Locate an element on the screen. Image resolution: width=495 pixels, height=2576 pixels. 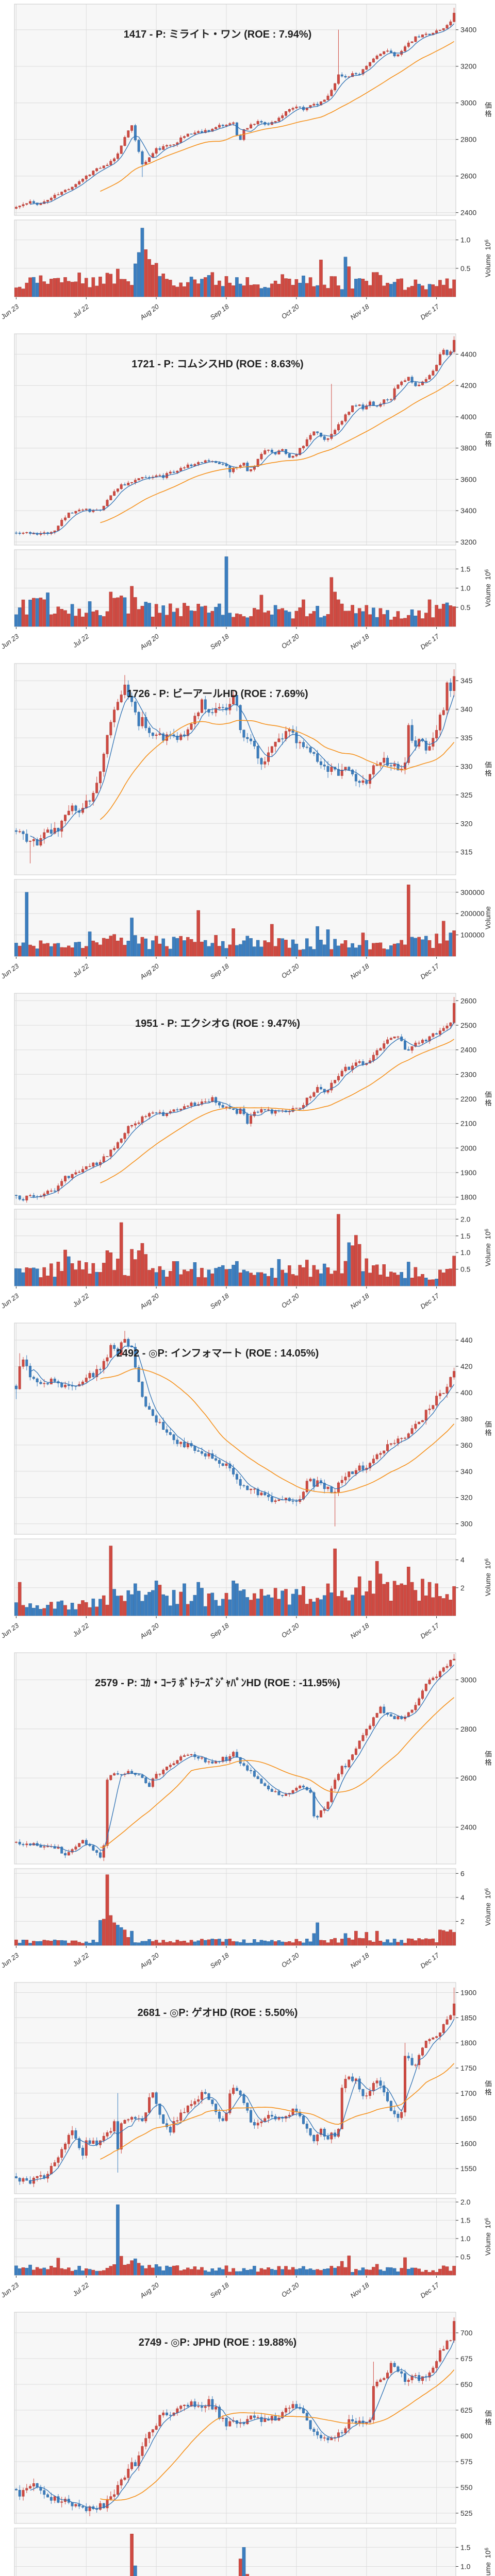
svg-text: 575 is located at coordinates (466, 2462).